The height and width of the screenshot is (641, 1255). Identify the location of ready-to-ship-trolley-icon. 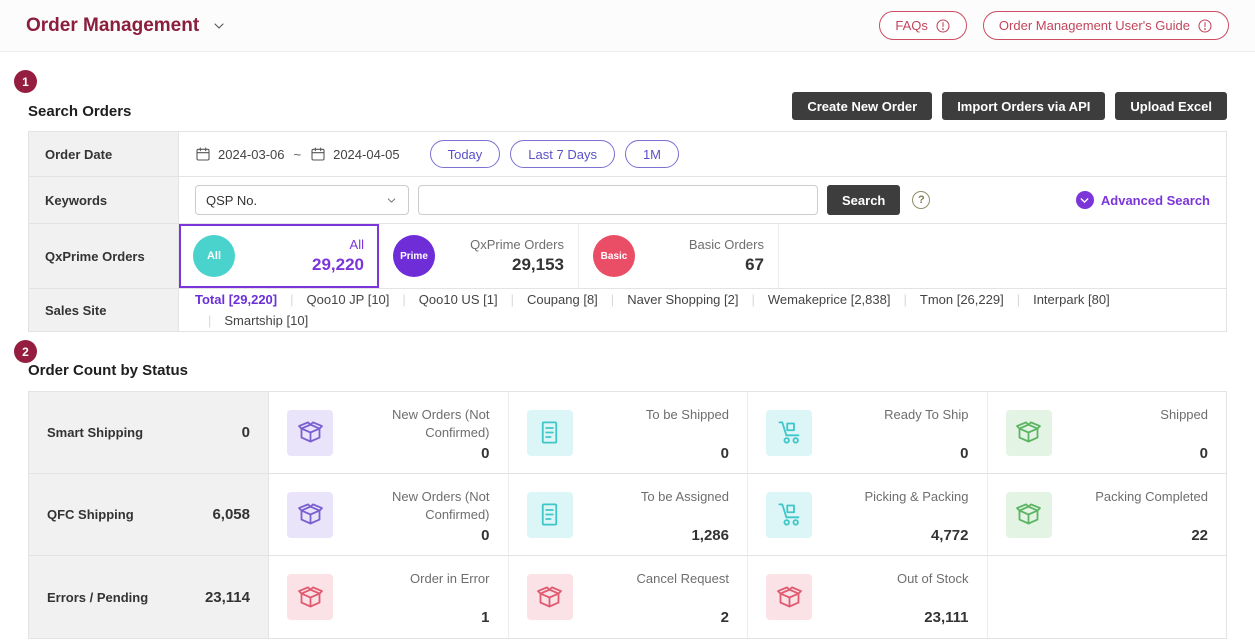
(789, 432).